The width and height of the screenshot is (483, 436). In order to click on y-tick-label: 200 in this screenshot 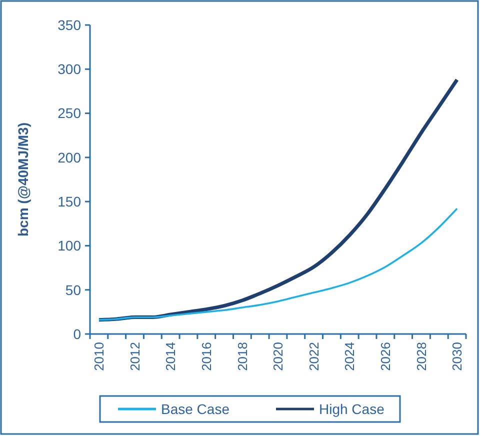, I will do `click(70, 157)`.